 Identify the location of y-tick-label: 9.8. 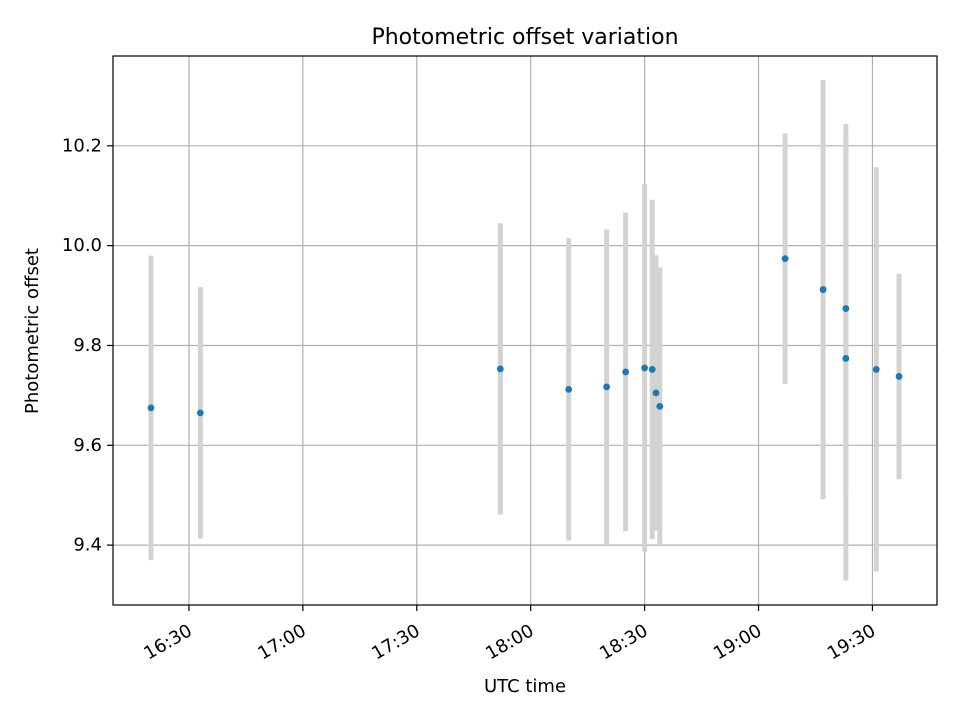
(87, 345).